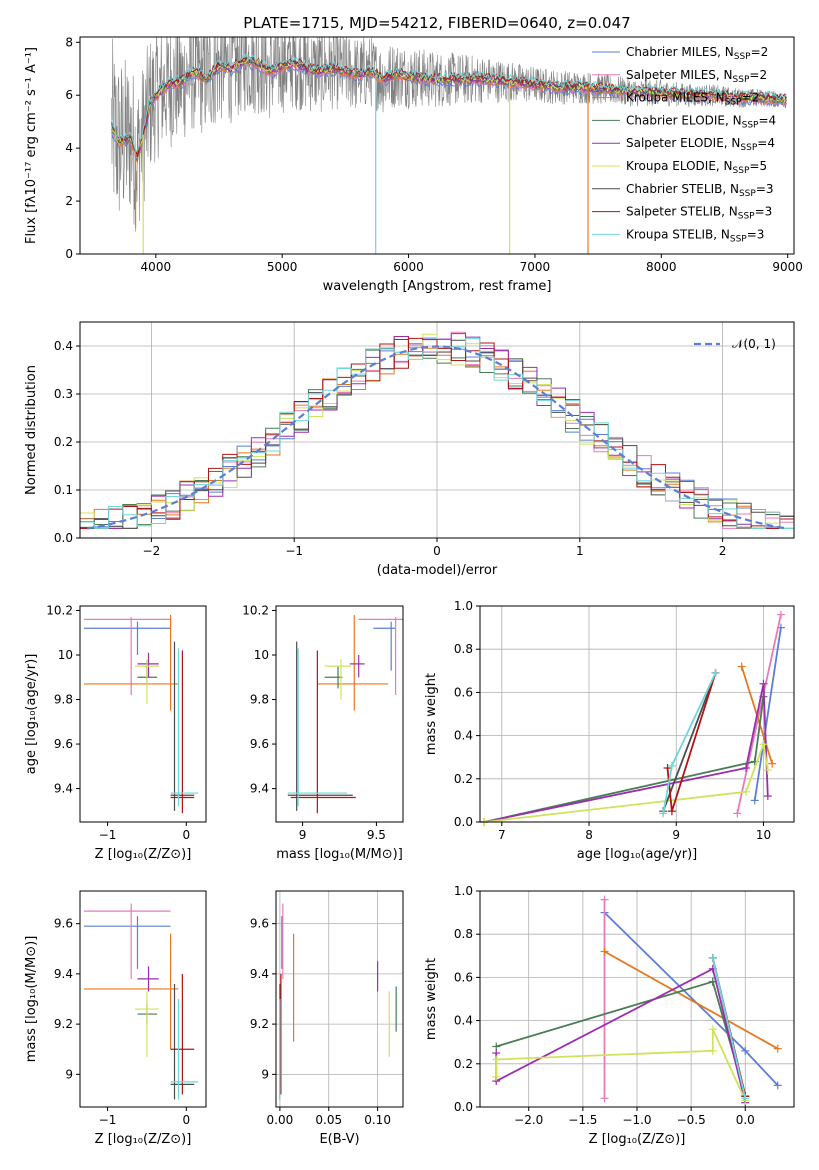  I want to click on legend-entry: Salpeter STELIB, NSSP=3, so click(699, 213).